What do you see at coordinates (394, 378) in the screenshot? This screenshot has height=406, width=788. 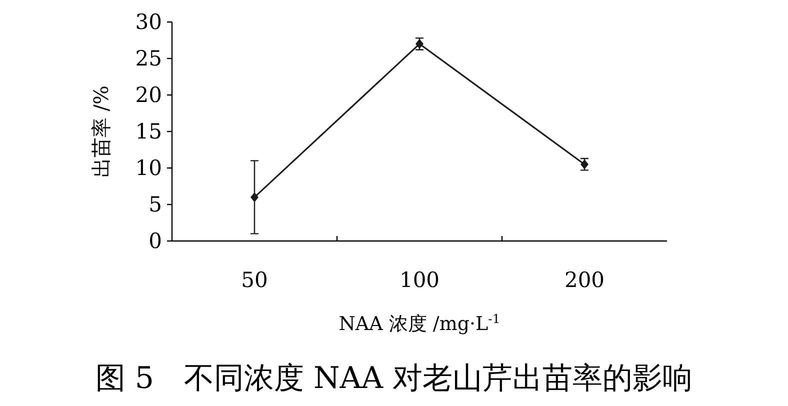 I see `text: 图 5 不同浓度 NAA 对老山芹出苗率的影响` at bounding box center [394, 378].